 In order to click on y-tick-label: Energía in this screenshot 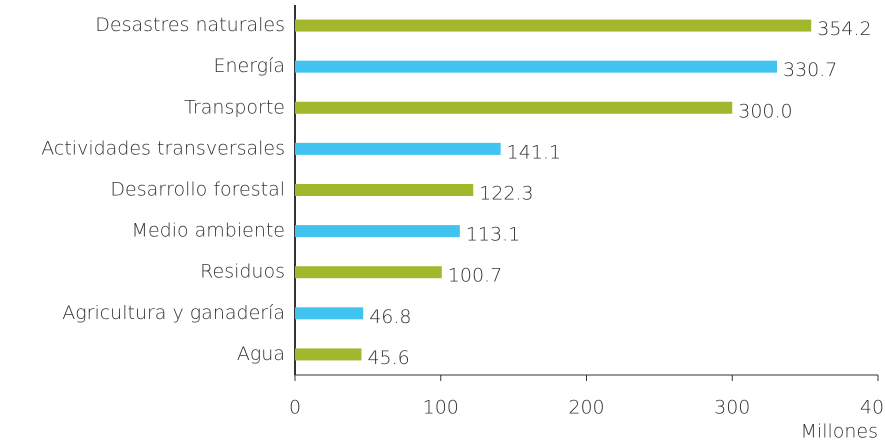, I will do `click(249, 66)`.